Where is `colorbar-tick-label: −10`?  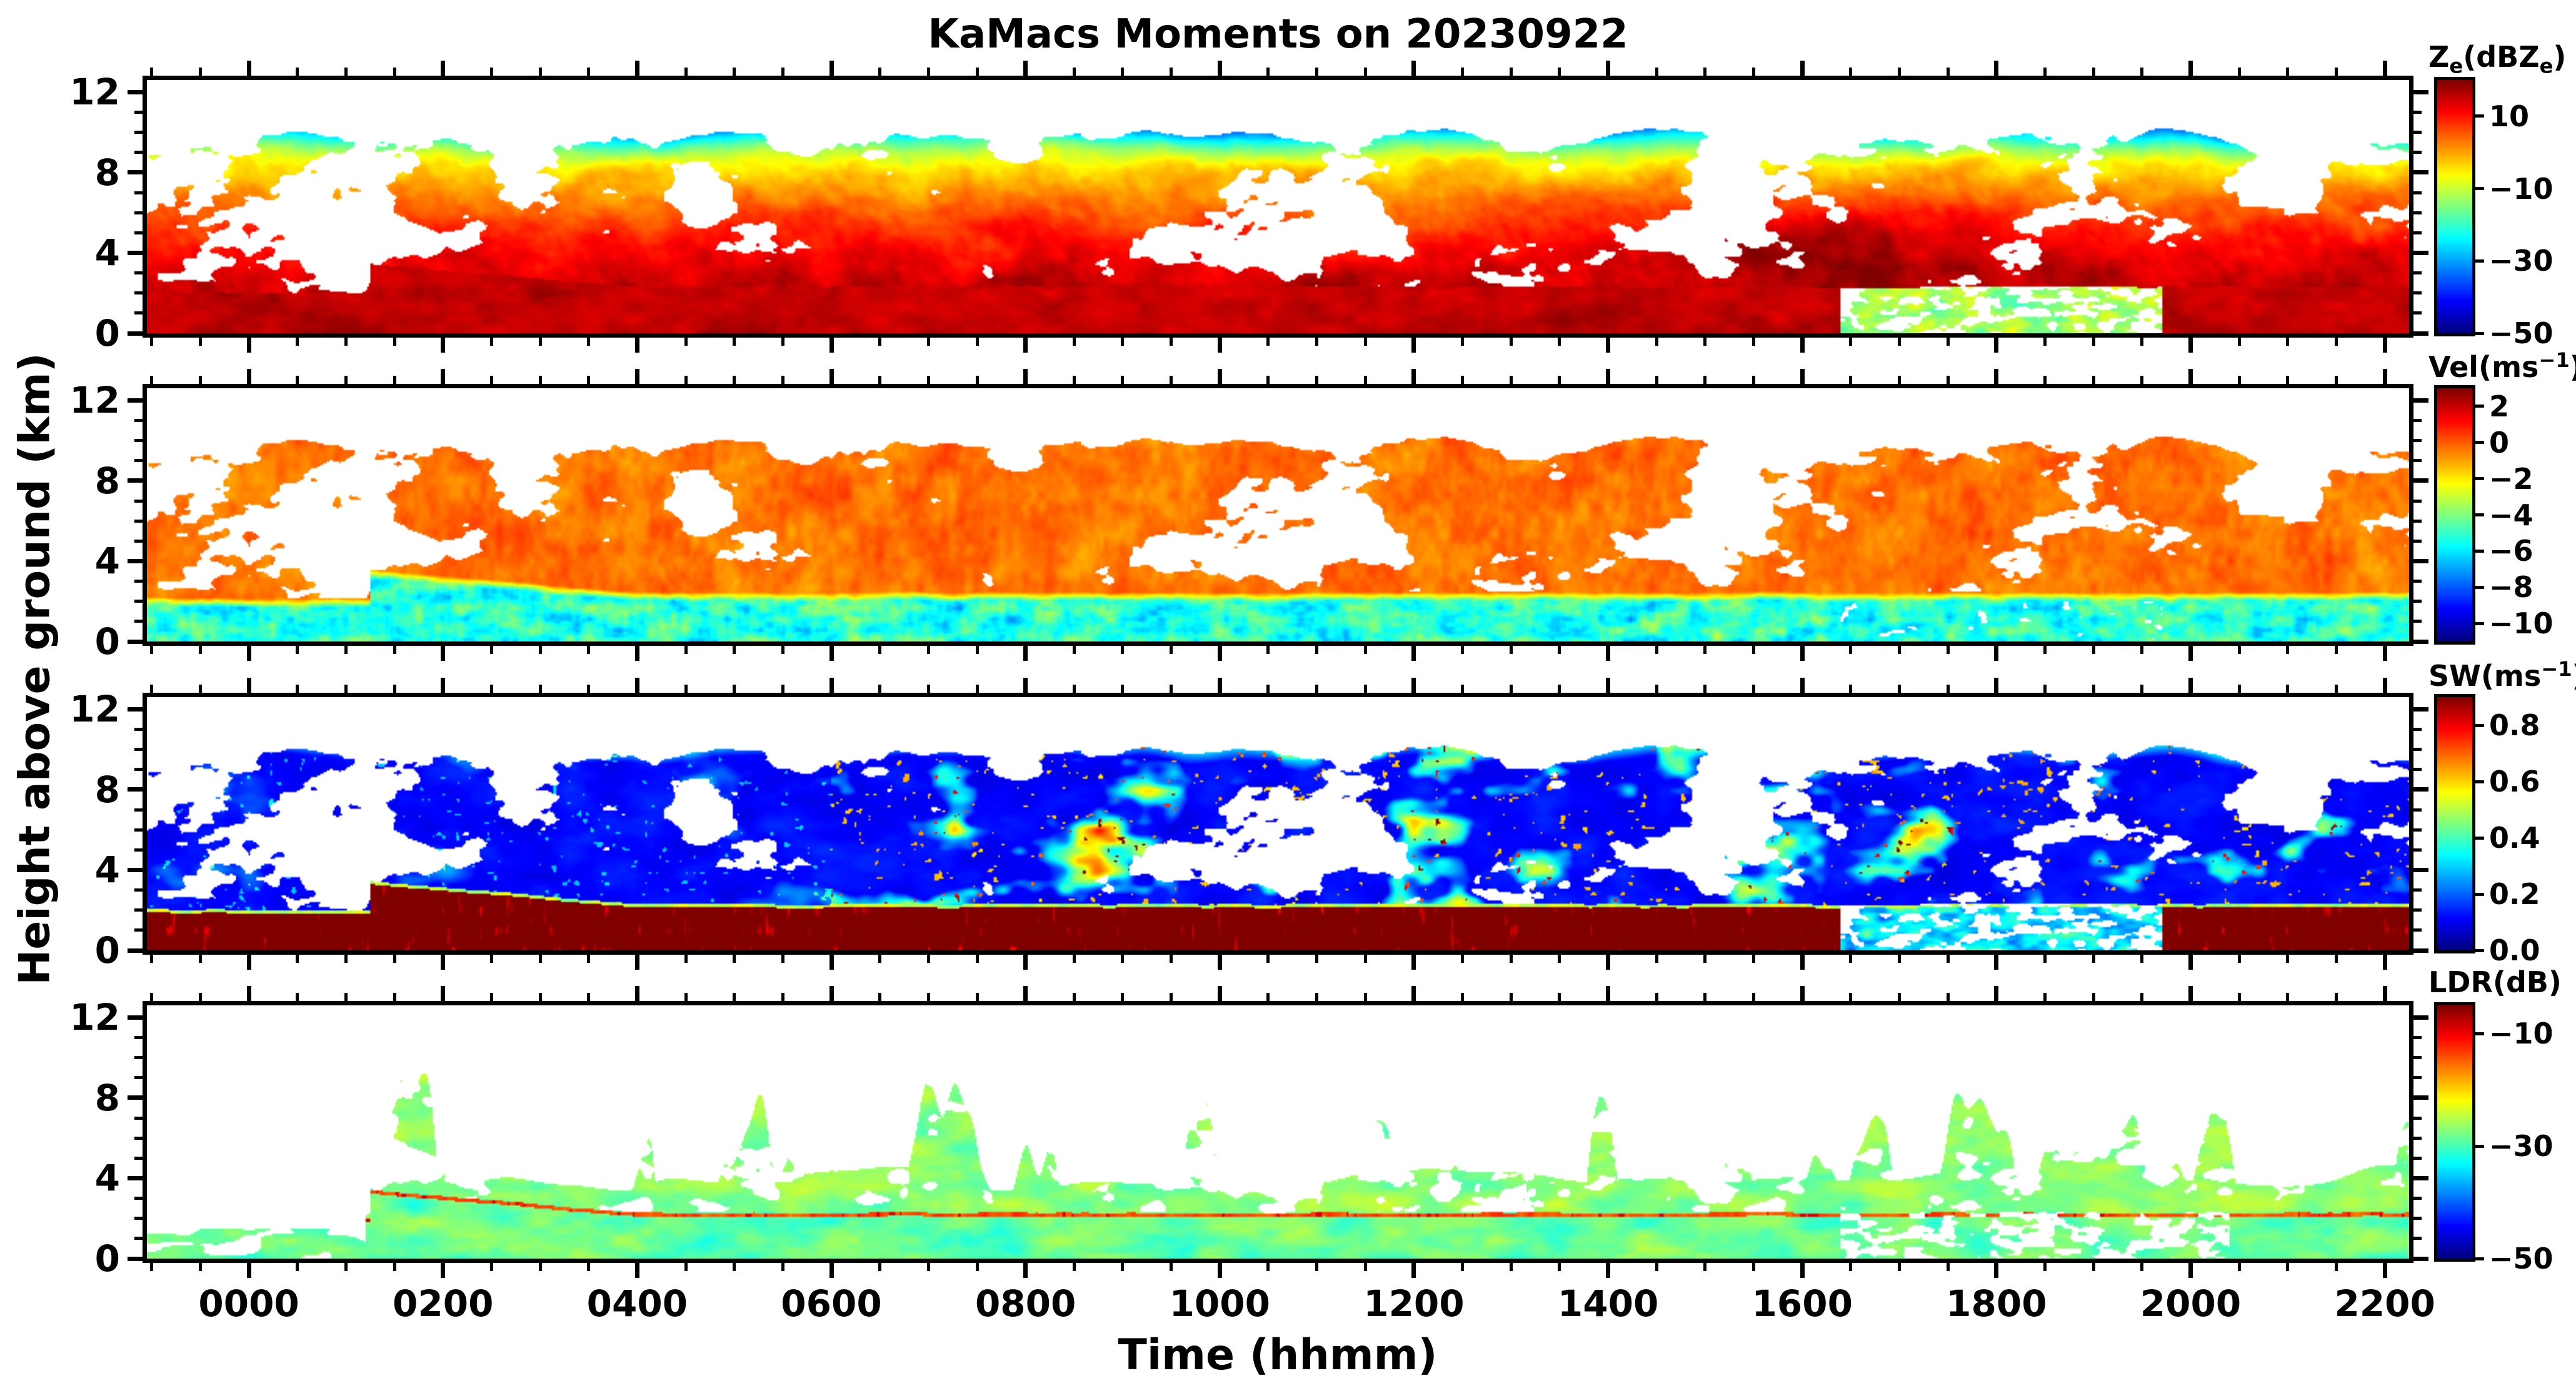
colorbar-tick-label: −10 is located at coordinates (2521, 1033).